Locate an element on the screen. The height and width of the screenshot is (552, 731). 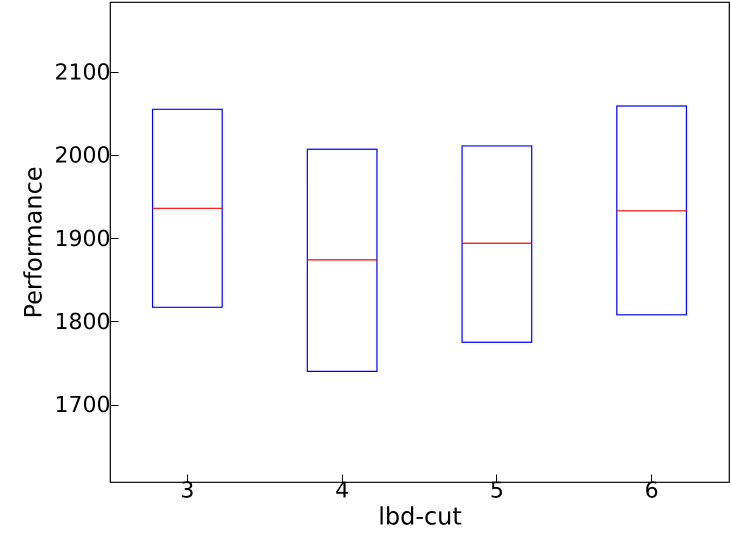
y-axis-title: Performance is located at coordinates (34, 242).